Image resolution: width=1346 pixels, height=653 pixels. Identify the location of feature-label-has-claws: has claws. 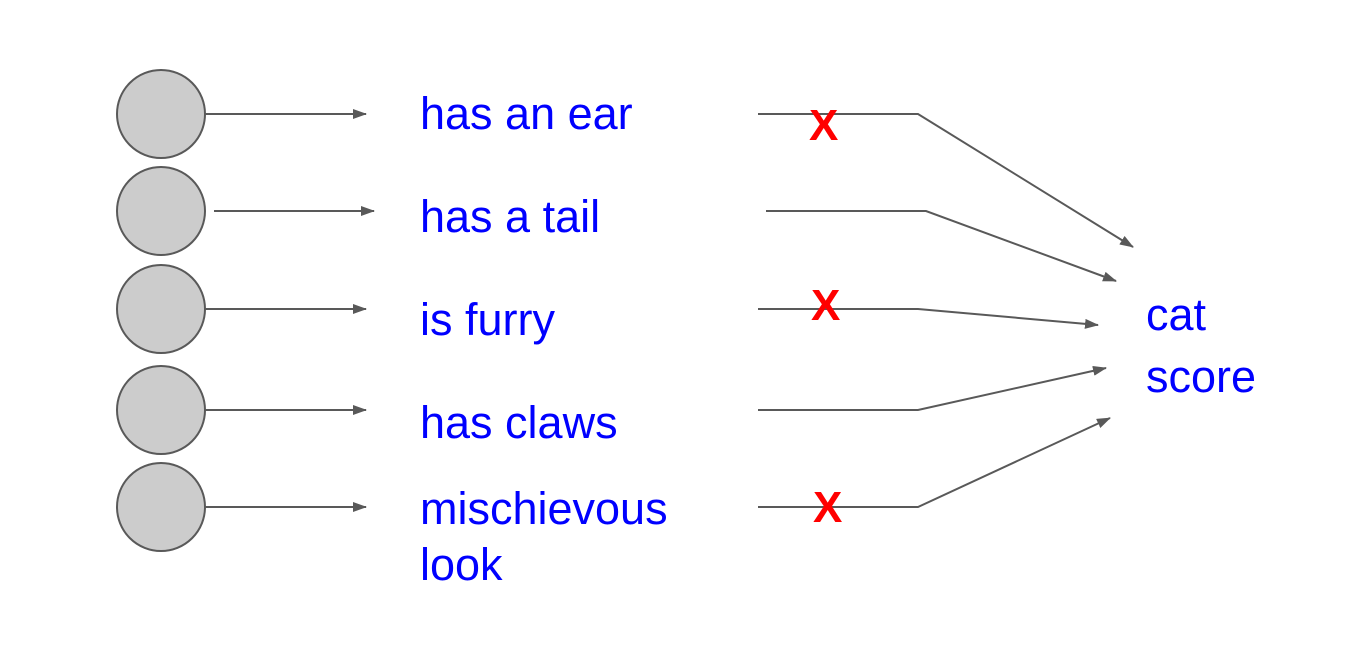
(519, 422).